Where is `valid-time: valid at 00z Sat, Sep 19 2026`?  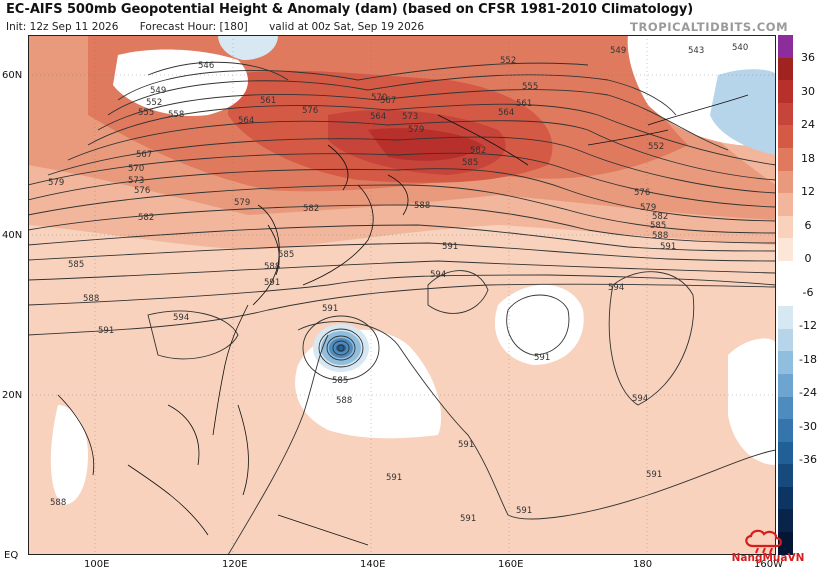 valid-time: valid at 00z Sat, Sep 19 2026 is located at coordinates (347, 27).